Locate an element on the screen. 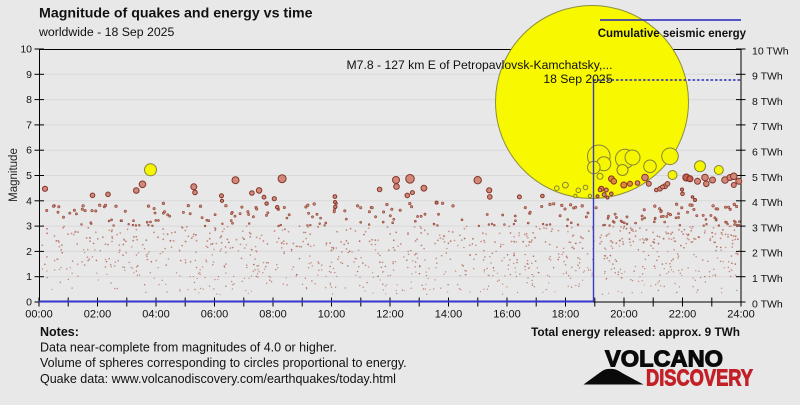  svg-text: 9 TWh is located at coordinates (767, 77).